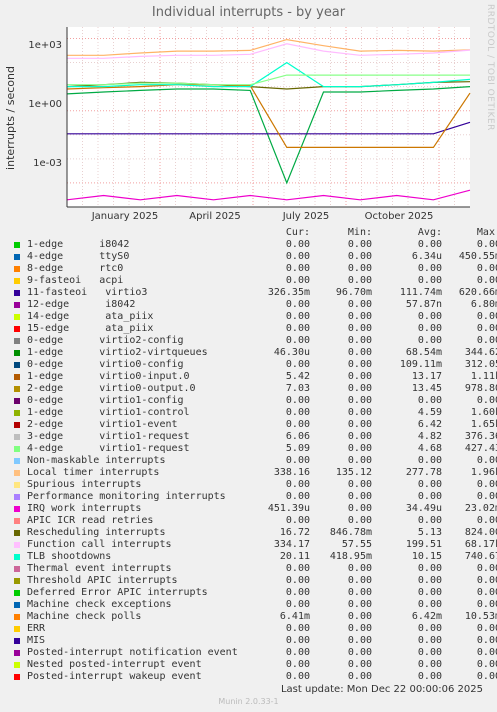 This screenshot has height=712, width=497. What do you see at coordinates (255, 281) in the screenshot?
I see `legend-row: 9-fasteoi acpi 0.00 0.00 0.00 0.00` at bounding box center [255, 281].